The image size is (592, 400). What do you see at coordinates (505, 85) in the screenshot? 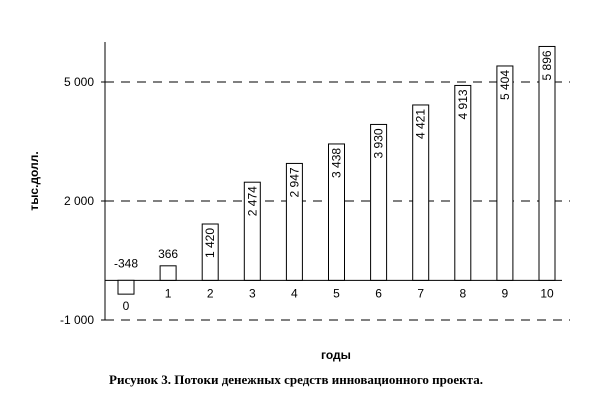
I see `data-label: 5 404` at bounding box center [505, 85].